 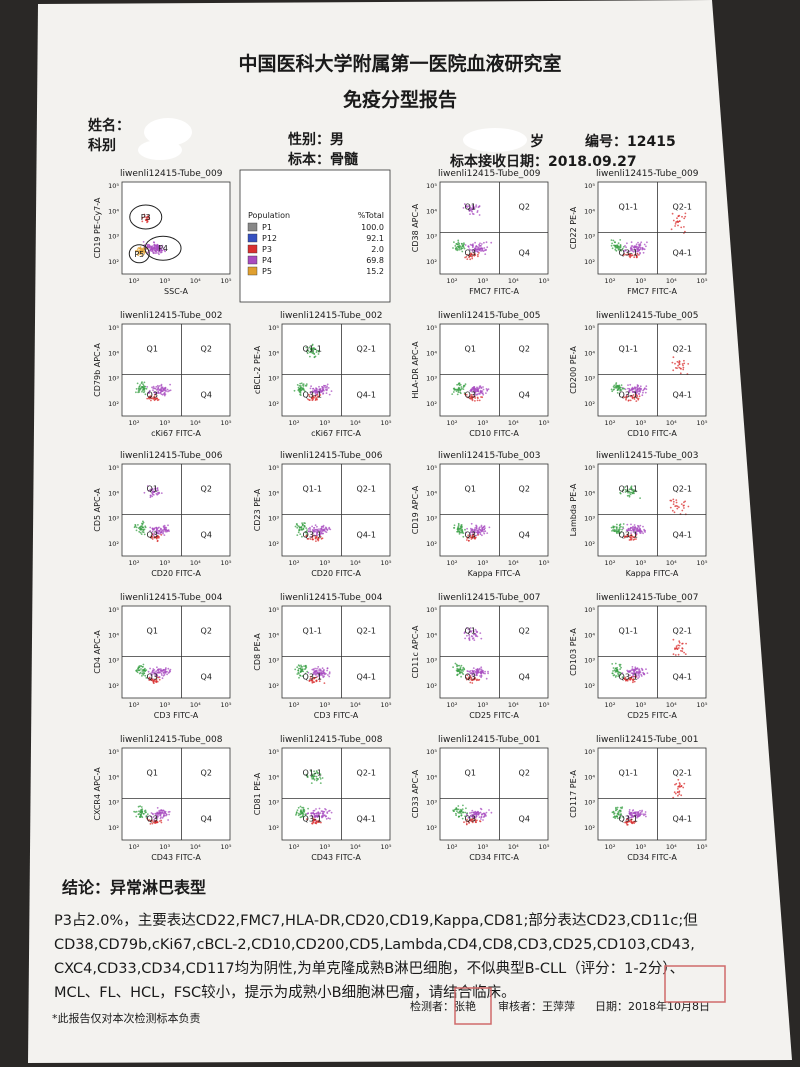 What do you see at coordinates (671, 423) in the screenshot?
I see `x-tick-label: 10⁴` at bounding box center [671, 423].